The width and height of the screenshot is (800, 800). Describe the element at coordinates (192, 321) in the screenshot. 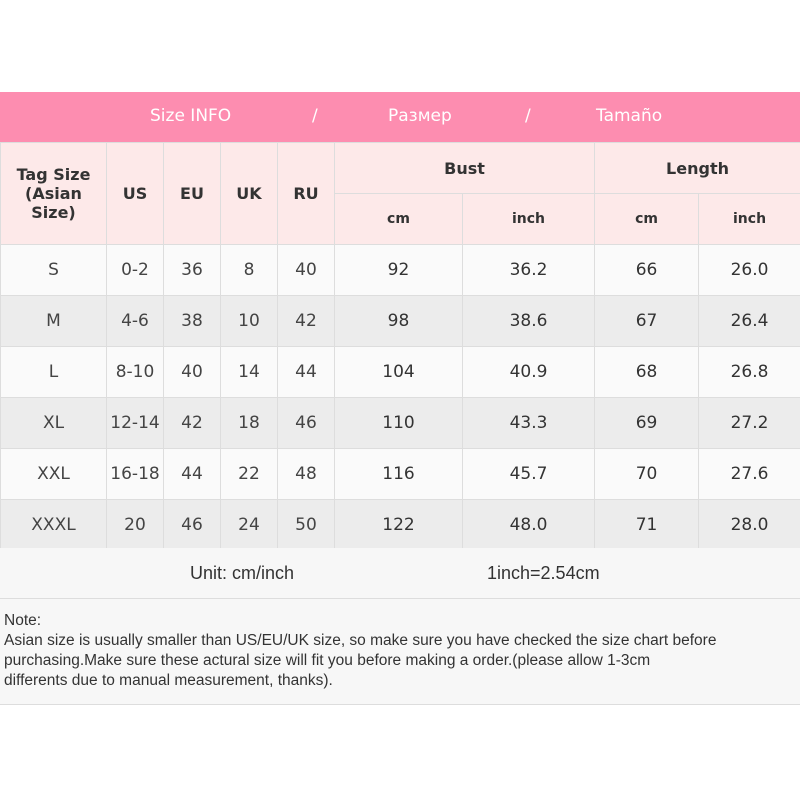

I see `cell-eu: 38` at that location.